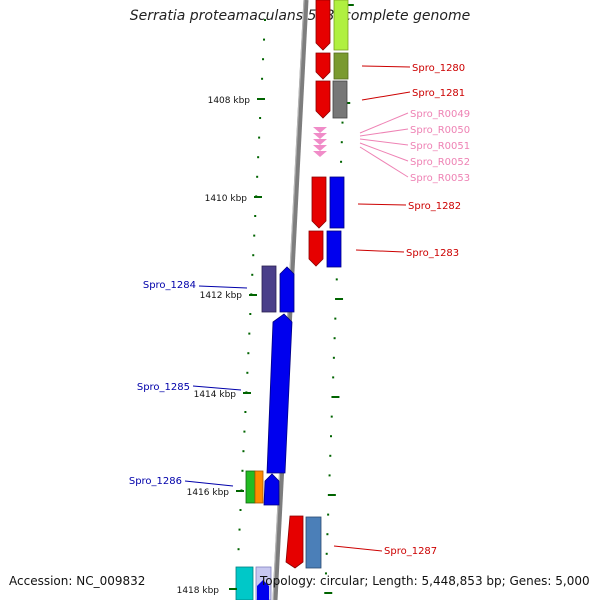 Image resolution: width=600 pixels, height=600 pixels. I want to click on gene-spro-r0053, so click(320, 154).